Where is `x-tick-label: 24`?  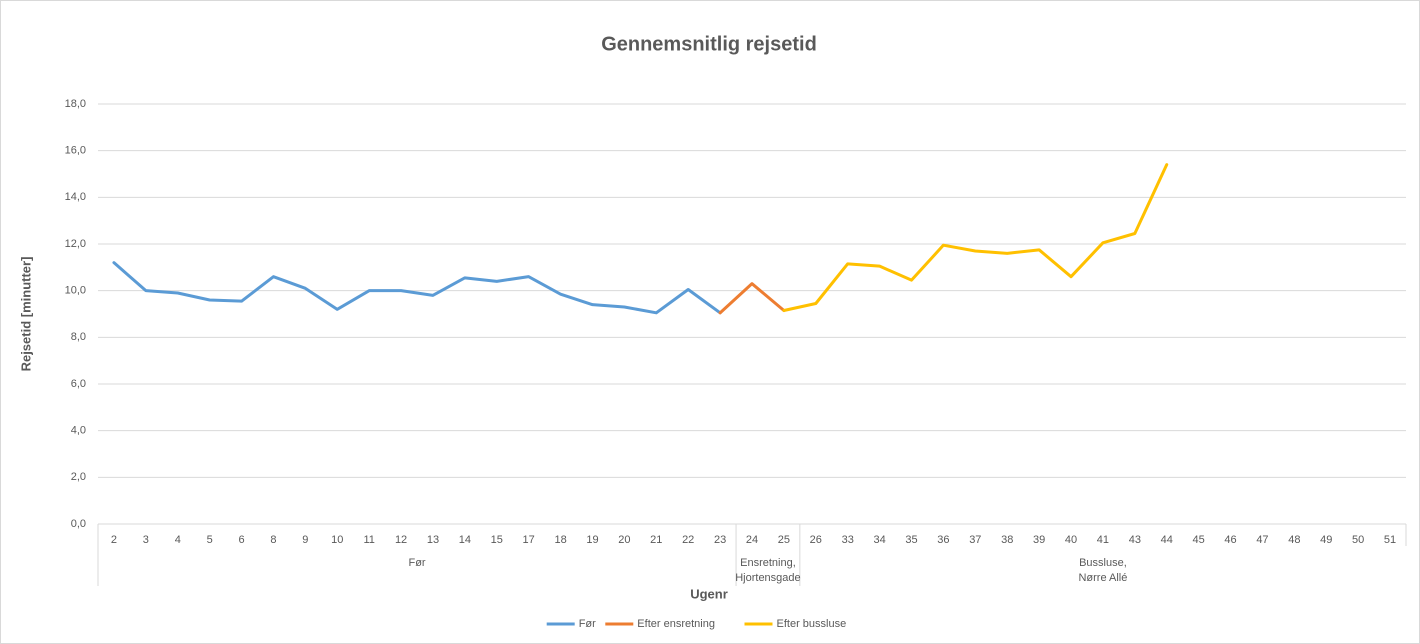
x-tick-label: 24 is located at coordinates (752, 540).